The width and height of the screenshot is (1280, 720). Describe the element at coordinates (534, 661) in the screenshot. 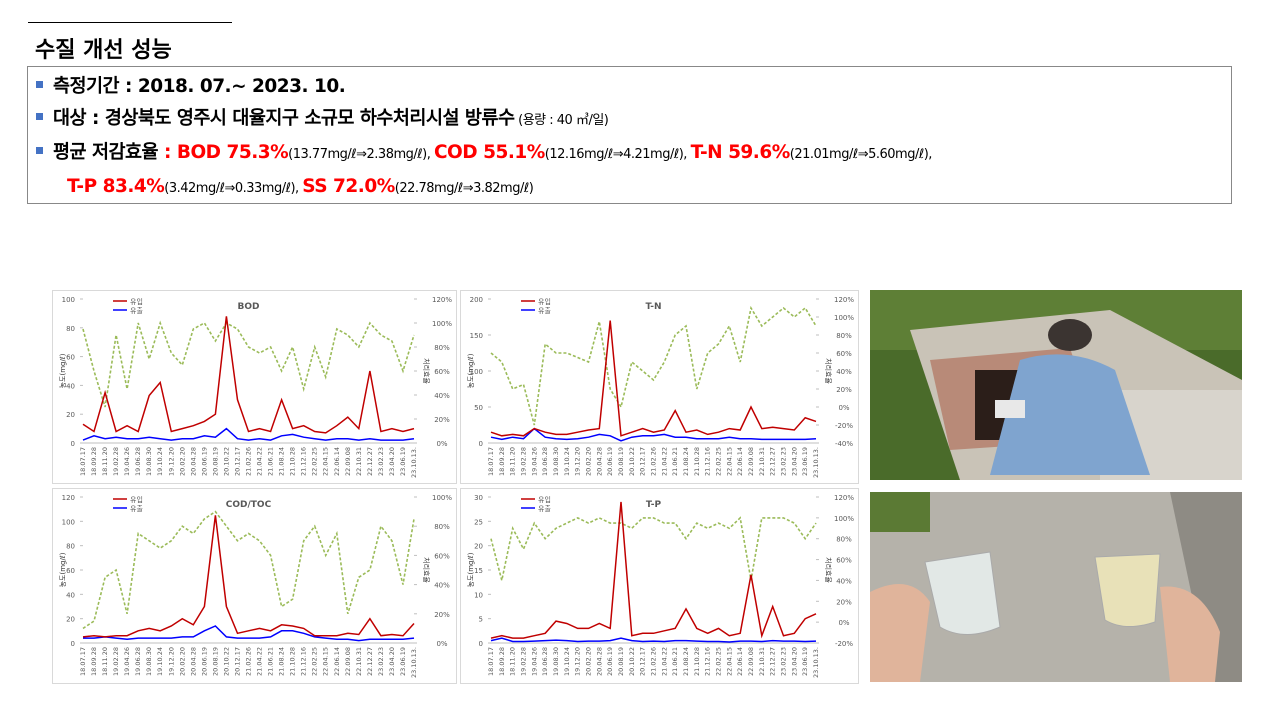

I see `x-tick-label: 19.04.26` at that location.